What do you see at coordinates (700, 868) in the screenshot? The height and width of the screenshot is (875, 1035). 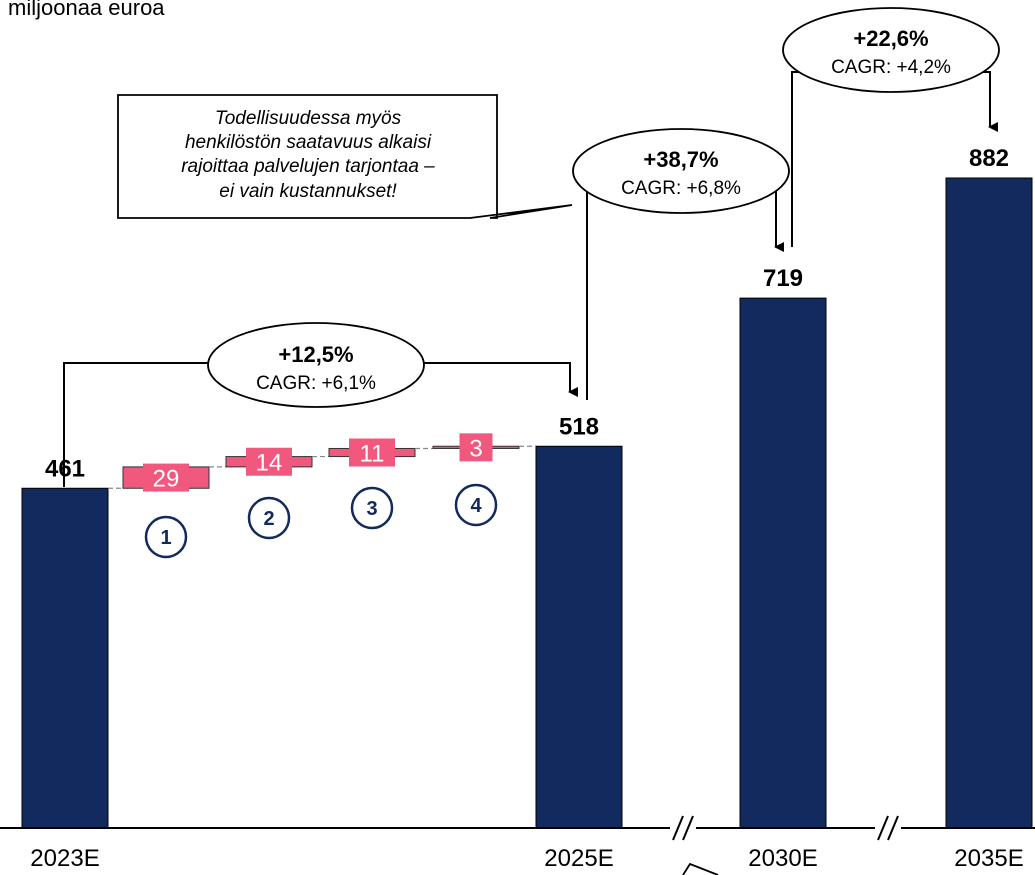 I see `decorative-wedge` at bounding box center [700, 868].